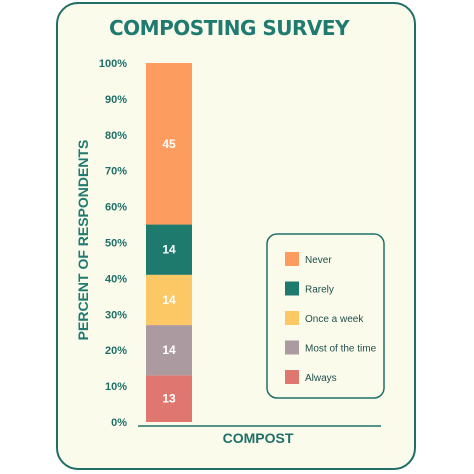  Describe the element at coordinates (116, 279) in the screenshot. I see `y-tick-label: 40%` at that location.